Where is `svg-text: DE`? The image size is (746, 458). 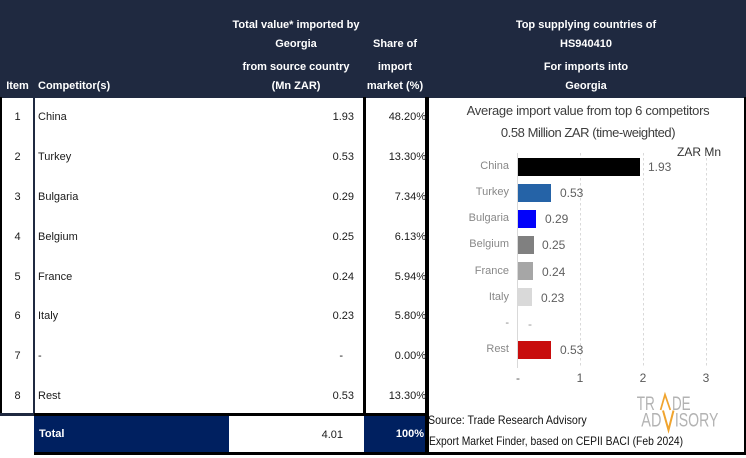 svg-text: DE is located at coordinates (681, 404).